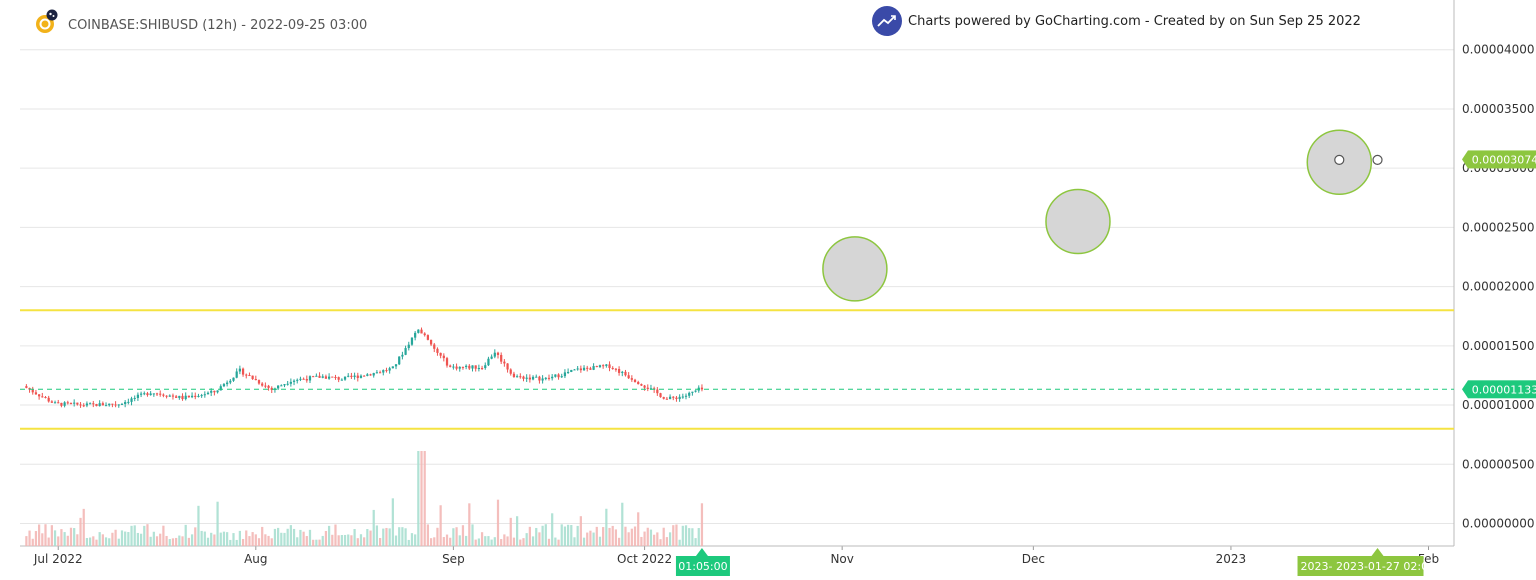 The height and width of the screenshot is (580, 1536). I want to click on coin-logo-icon, so click(47, 22).